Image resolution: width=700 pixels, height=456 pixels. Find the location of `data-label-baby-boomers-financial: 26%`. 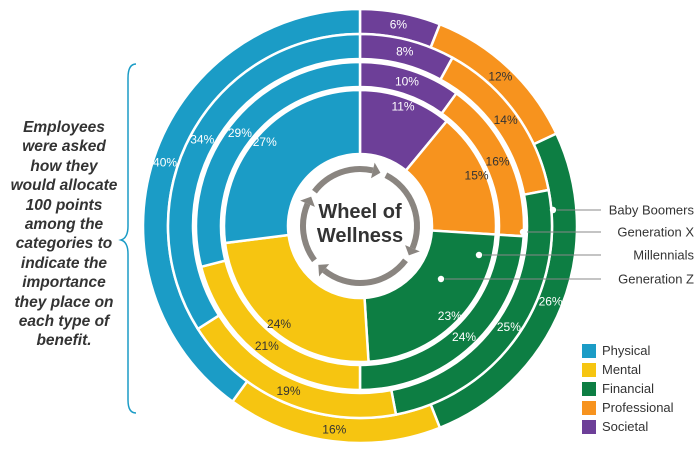

data-label-baby-boomers-financial: 26% is located at coordinates (551, 301).